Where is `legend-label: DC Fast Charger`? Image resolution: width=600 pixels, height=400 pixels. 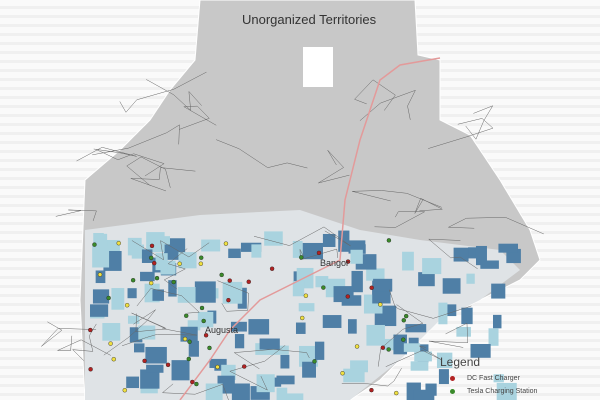
legend-label: DC Fast Charger is located at coordinates (493, 378).